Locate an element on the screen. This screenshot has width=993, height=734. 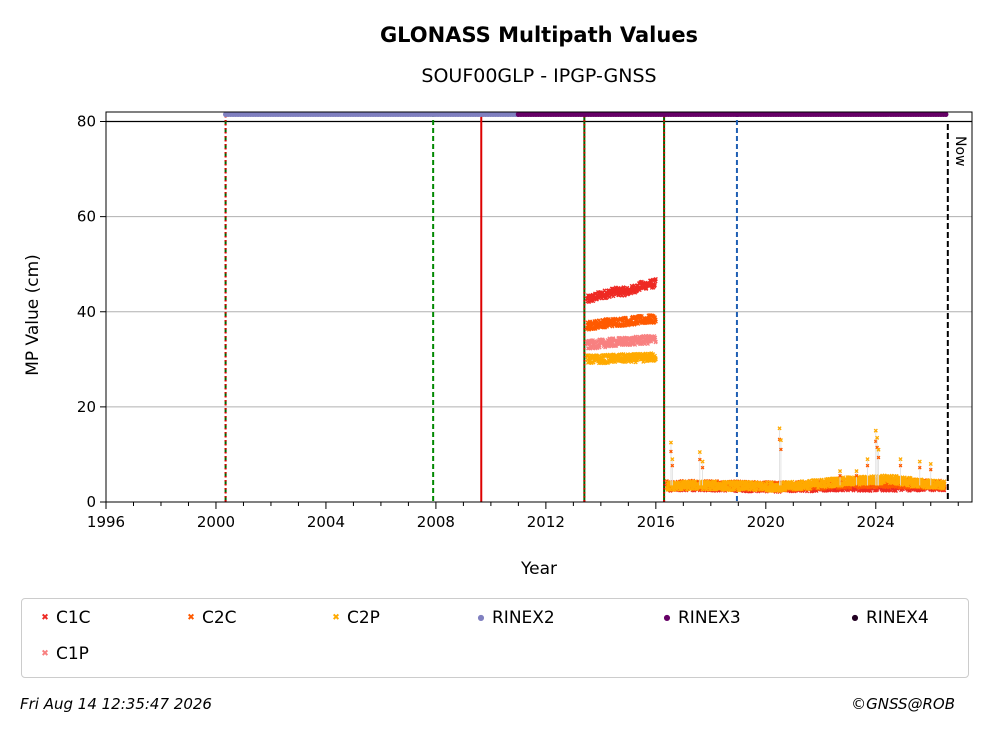
rinex-marker is located at coordinates (946, 114).